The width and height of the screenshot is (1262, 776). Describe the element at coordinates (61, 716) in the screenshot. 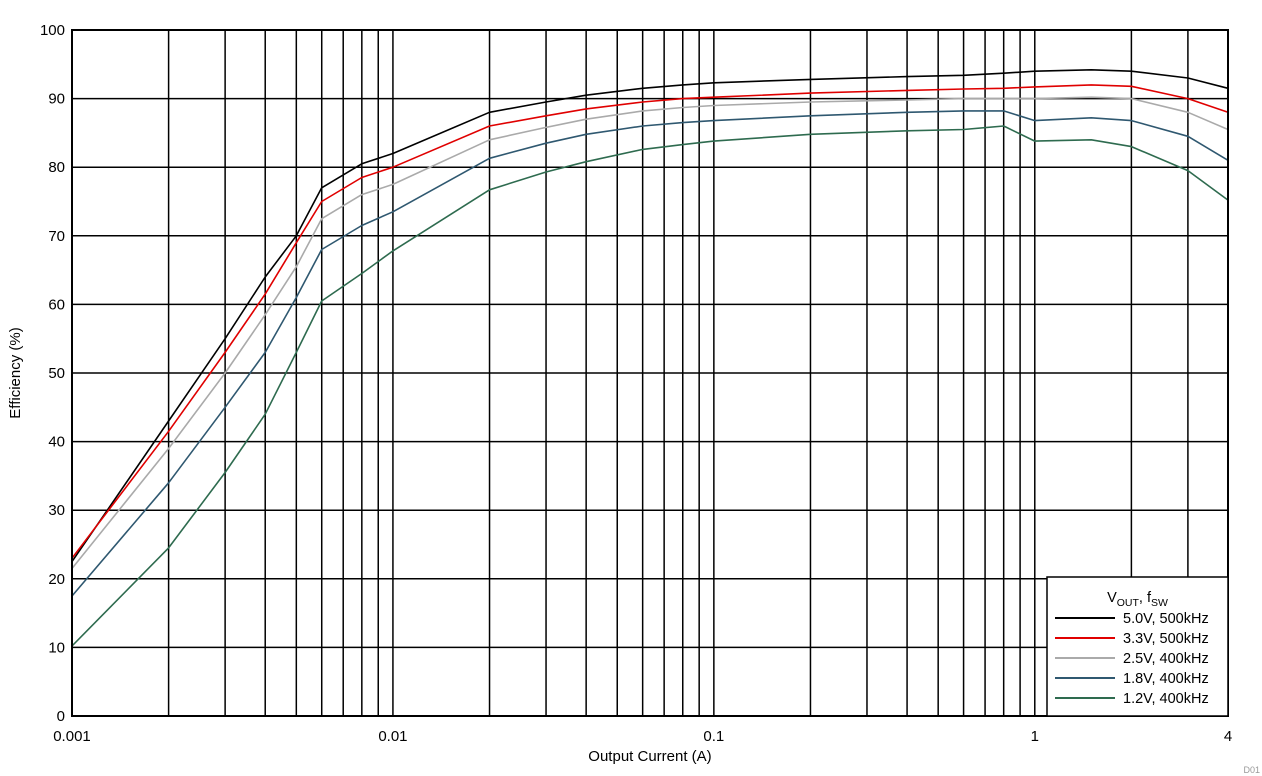

I see `y-tick-label: 0` at that location.